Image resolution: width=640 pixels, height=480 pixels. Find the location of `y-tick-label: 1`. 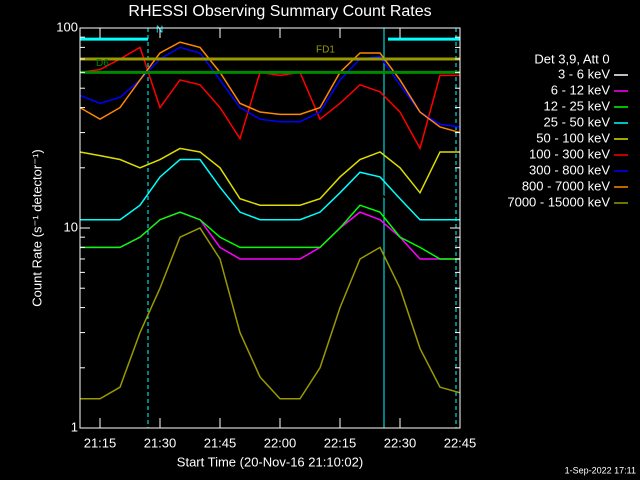

y-tick-label: 1 is located at coordinates (74, 426).